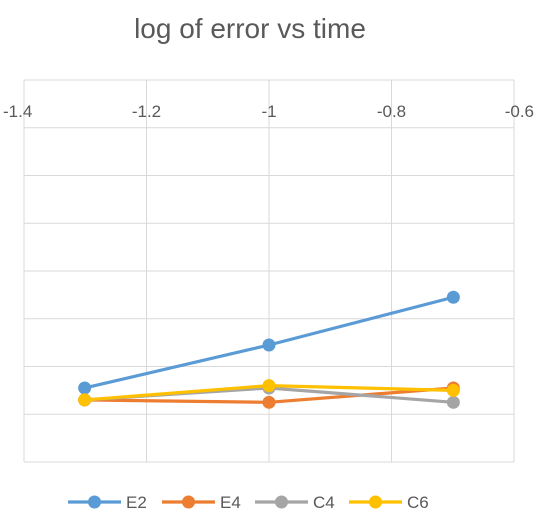 The image size is (544, 525). What do you see at coordinates (281, 502) in the screenshot?
I see `legend-swatch-marker-C4` at bounding box center [281, 502].